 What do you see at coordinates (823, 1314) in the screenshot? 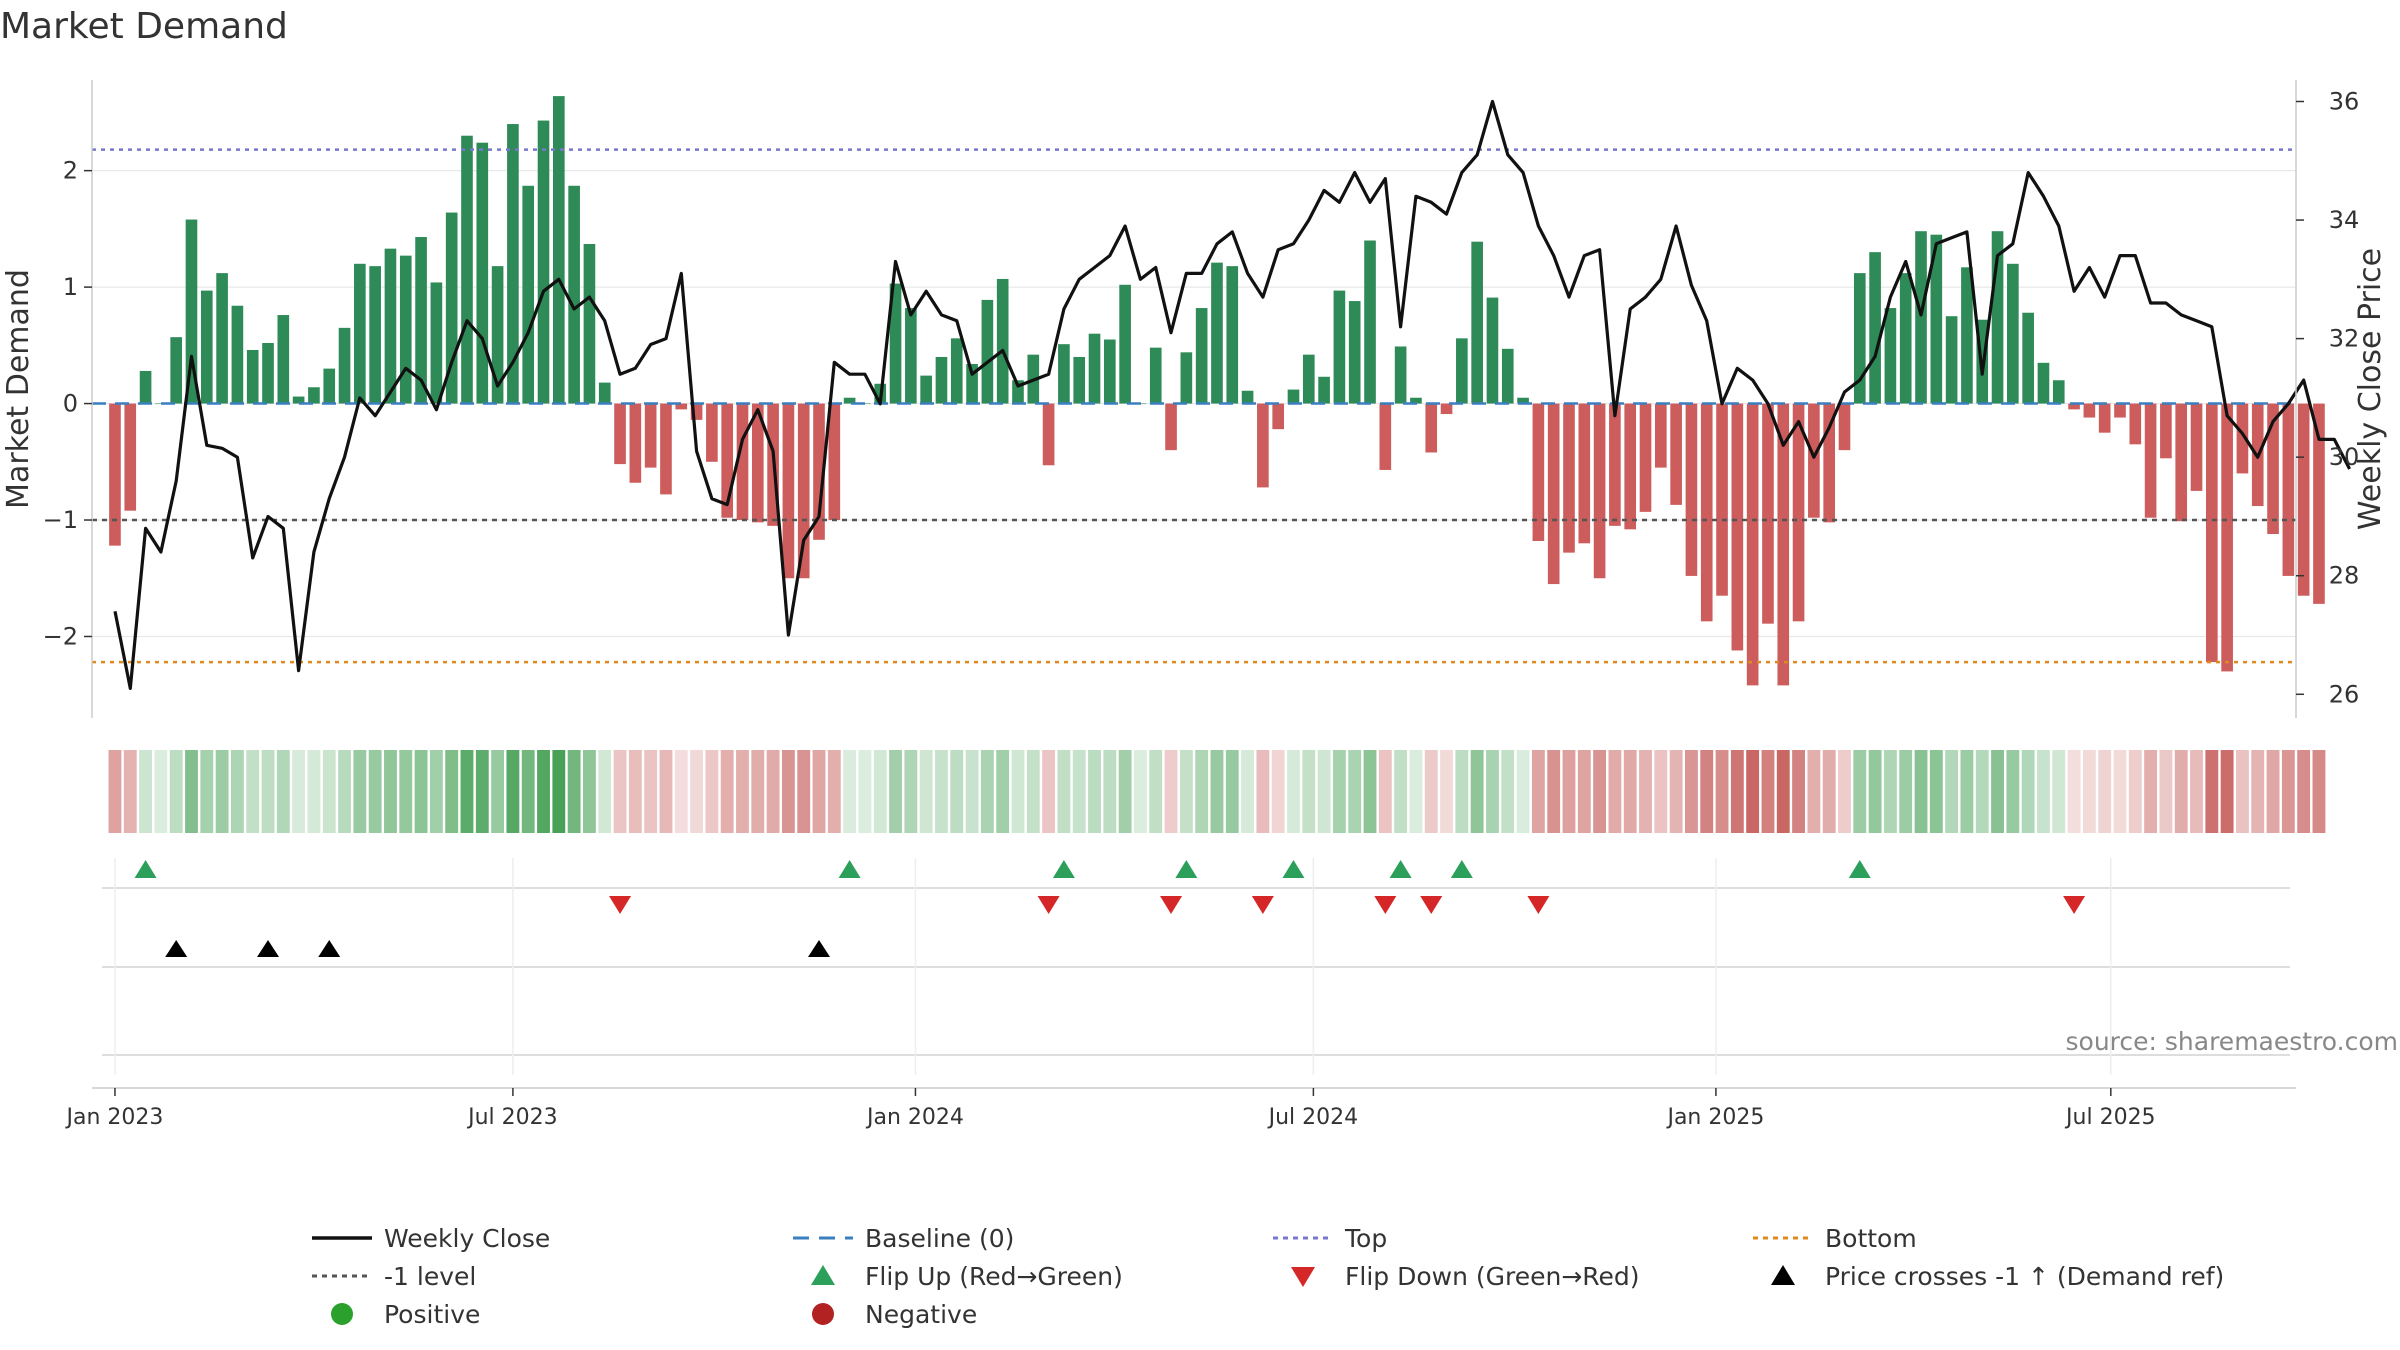
I see `legend-swatch` at bounding box center [823, 1314].